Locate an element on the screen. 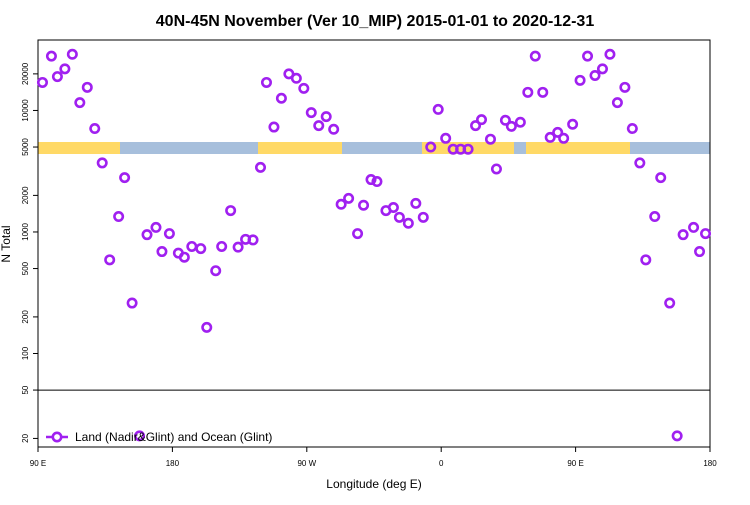 The width and height of the screenshot is (750, 505). x-tick-label: 0 is located at coordinates (441, 463).